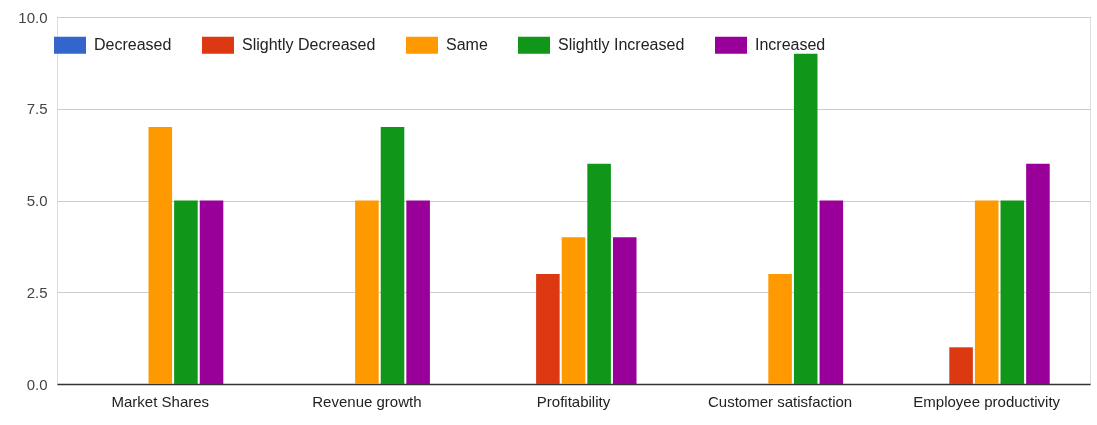 Image resolution: width=1097 pixels, height=425 pixels. Describe the element at coordinates (37, 200) in the screenshot. I see `y-tick-label: 5.0` at that location.